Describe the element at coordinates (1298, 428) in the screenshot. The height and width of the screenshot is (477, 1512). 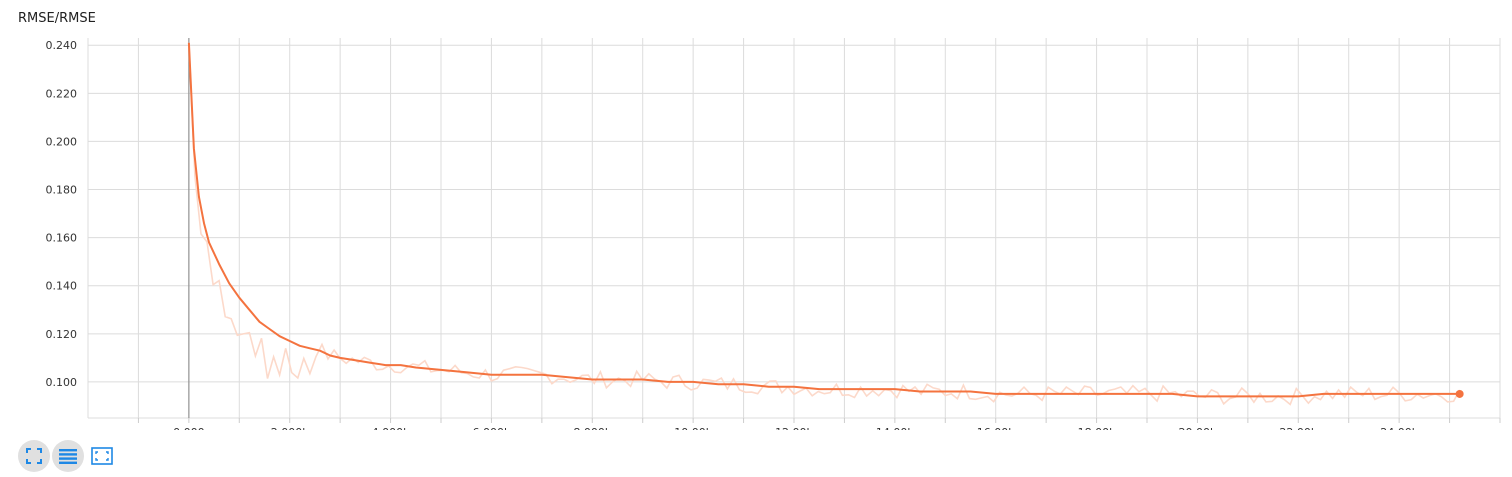
I see `x-tick-label: 22.00k` at that location.